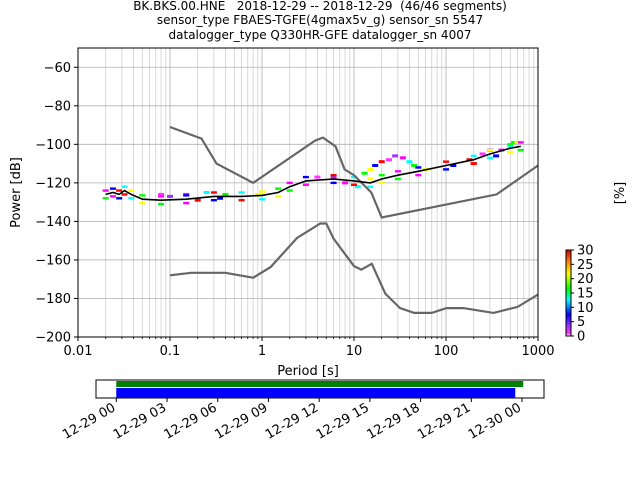  I want to click on nlnm-line, so click(354, 268).